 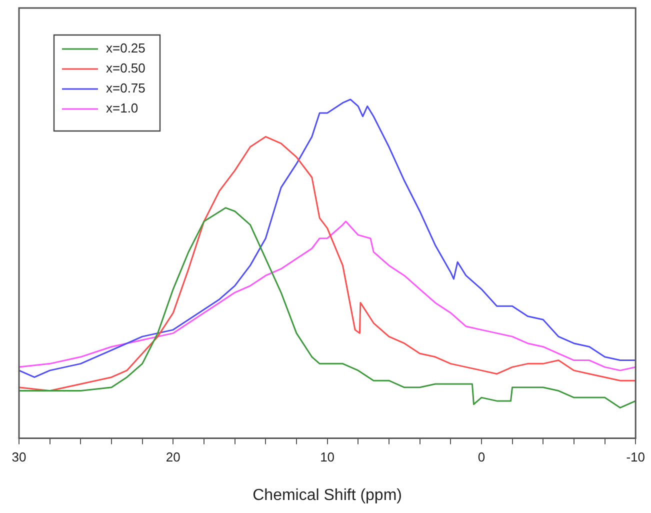 I want to click on legend-label: x=0.25, so click(x=126, y=48).